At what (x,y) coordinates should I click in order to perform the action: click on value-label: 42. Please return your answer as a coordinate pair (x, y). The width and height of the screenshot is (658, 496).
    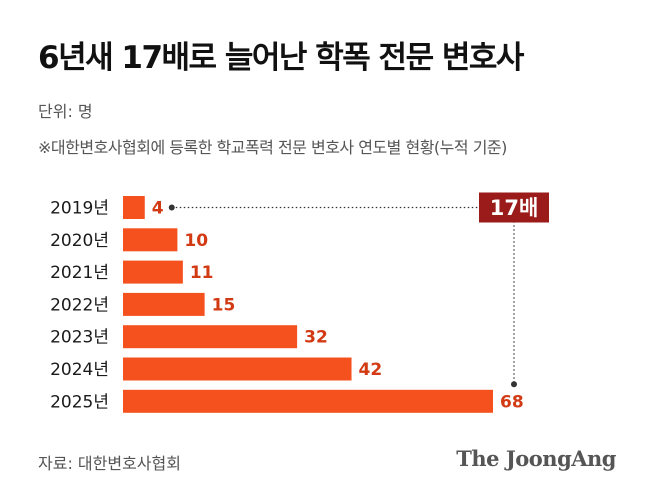
    Looking at the image, I should click on (371, 370).